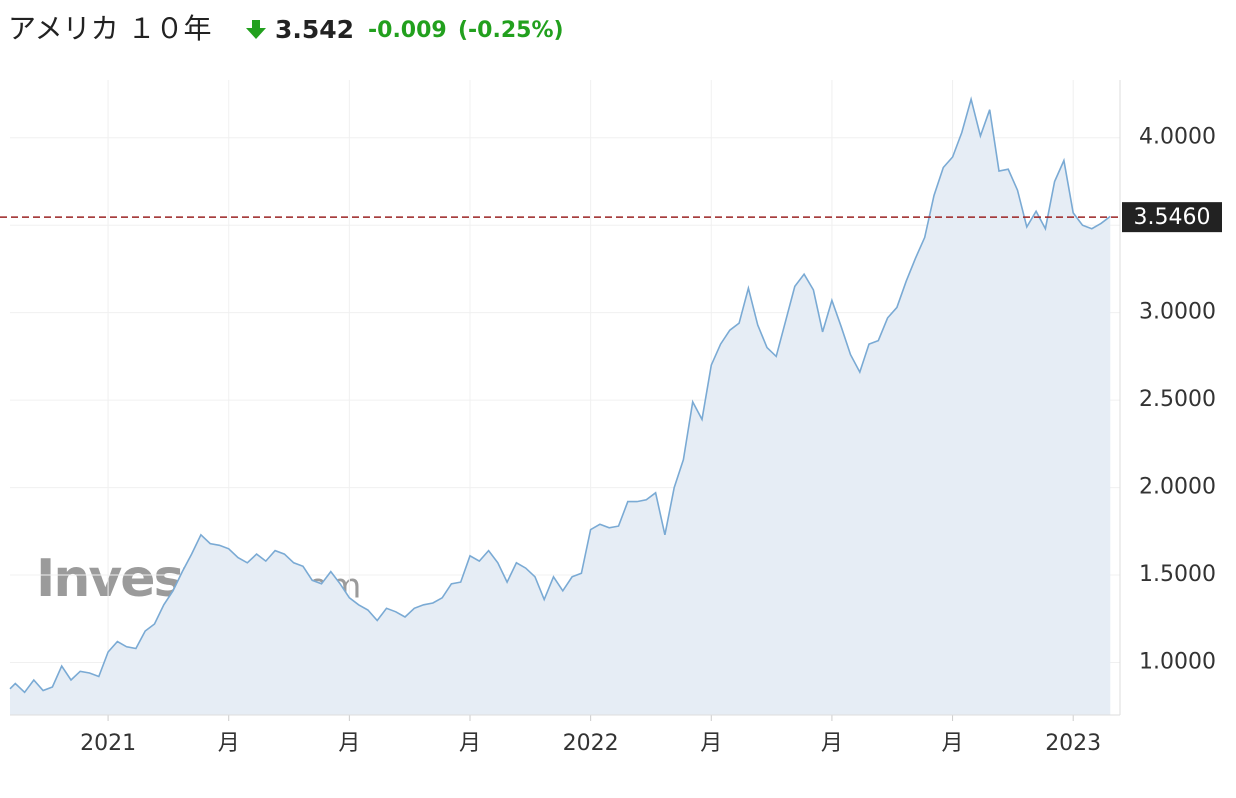  What do you see at coordinates (256, 29) in the screenshot?
I see `down-arrow-icon` at bounding box center [256, 29].